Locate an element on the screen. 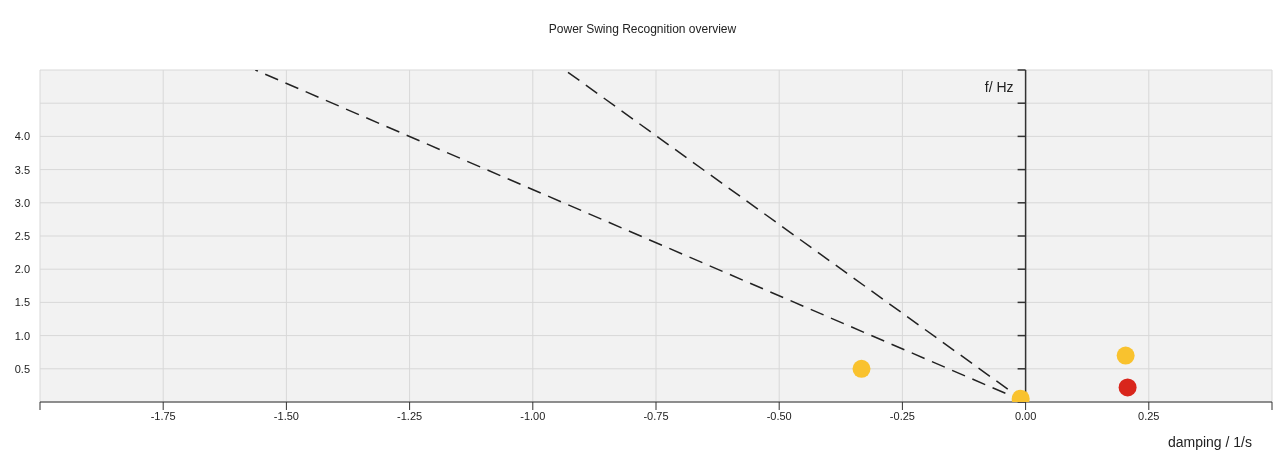 The height and width of the screenshot is (471, 1285). x-tick-label: -1.00 is located at coordinates (533, 415).